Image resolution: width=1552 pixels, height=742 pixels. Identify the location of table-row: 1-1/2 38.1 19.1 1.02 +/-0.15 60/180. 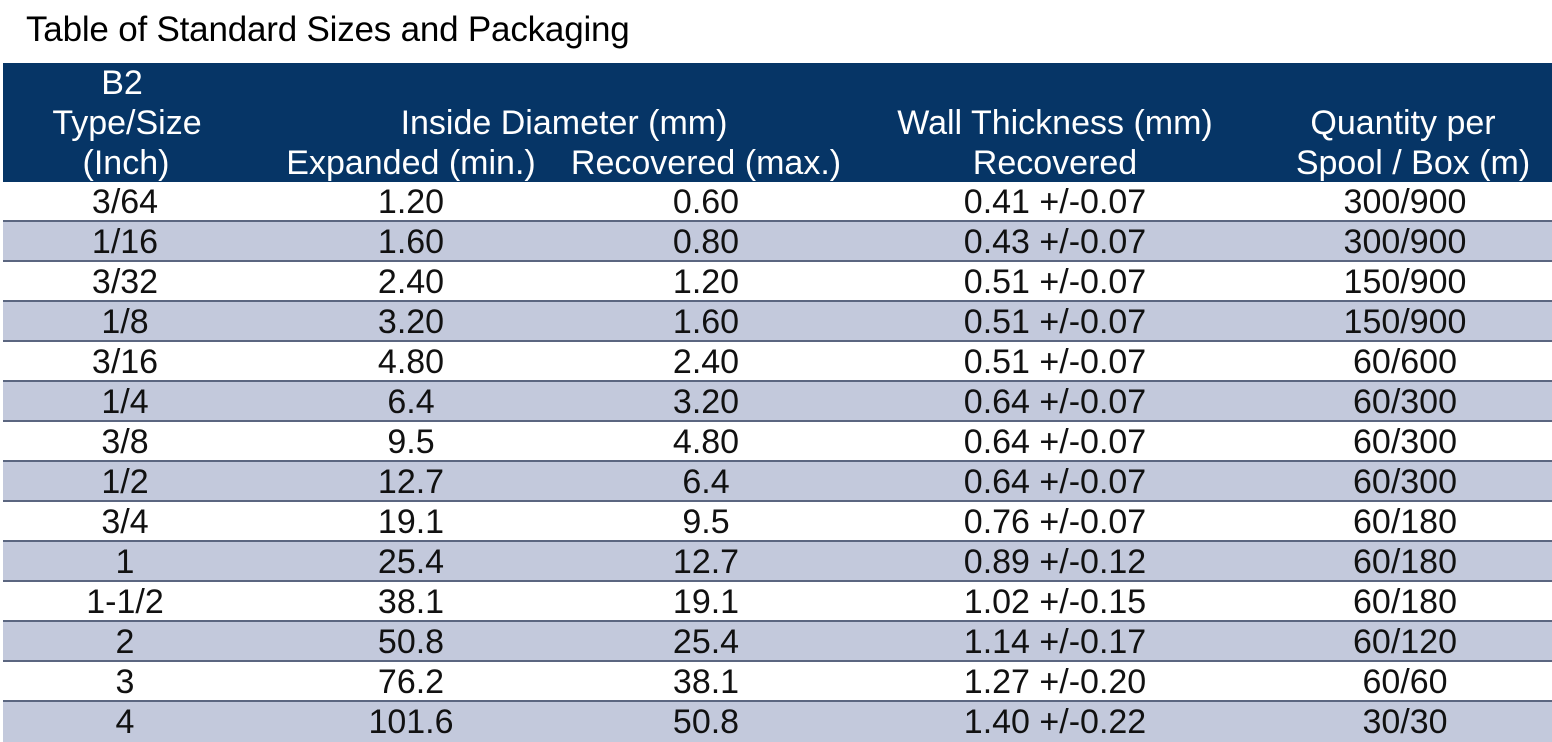
(777, 602).